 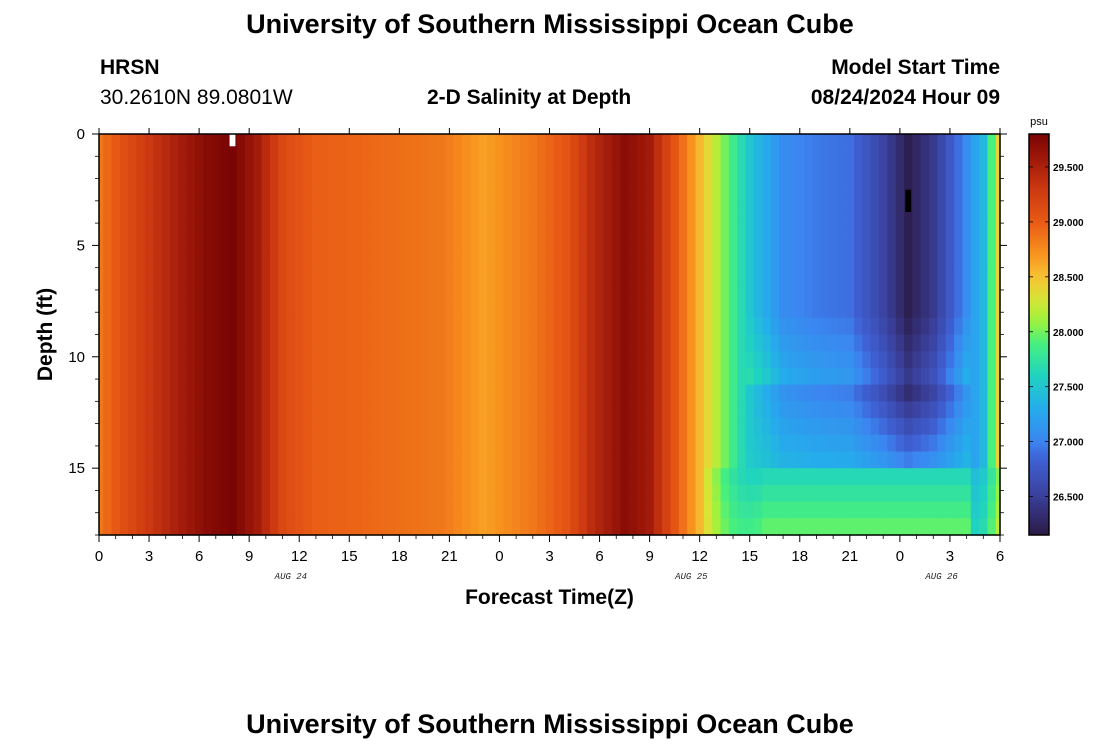 What do you see at coordinates (616, 577) in the screenshot?
I see `date-labels: AUG 24 AUG 25 AUG 26` at bounding box center [616, 577].